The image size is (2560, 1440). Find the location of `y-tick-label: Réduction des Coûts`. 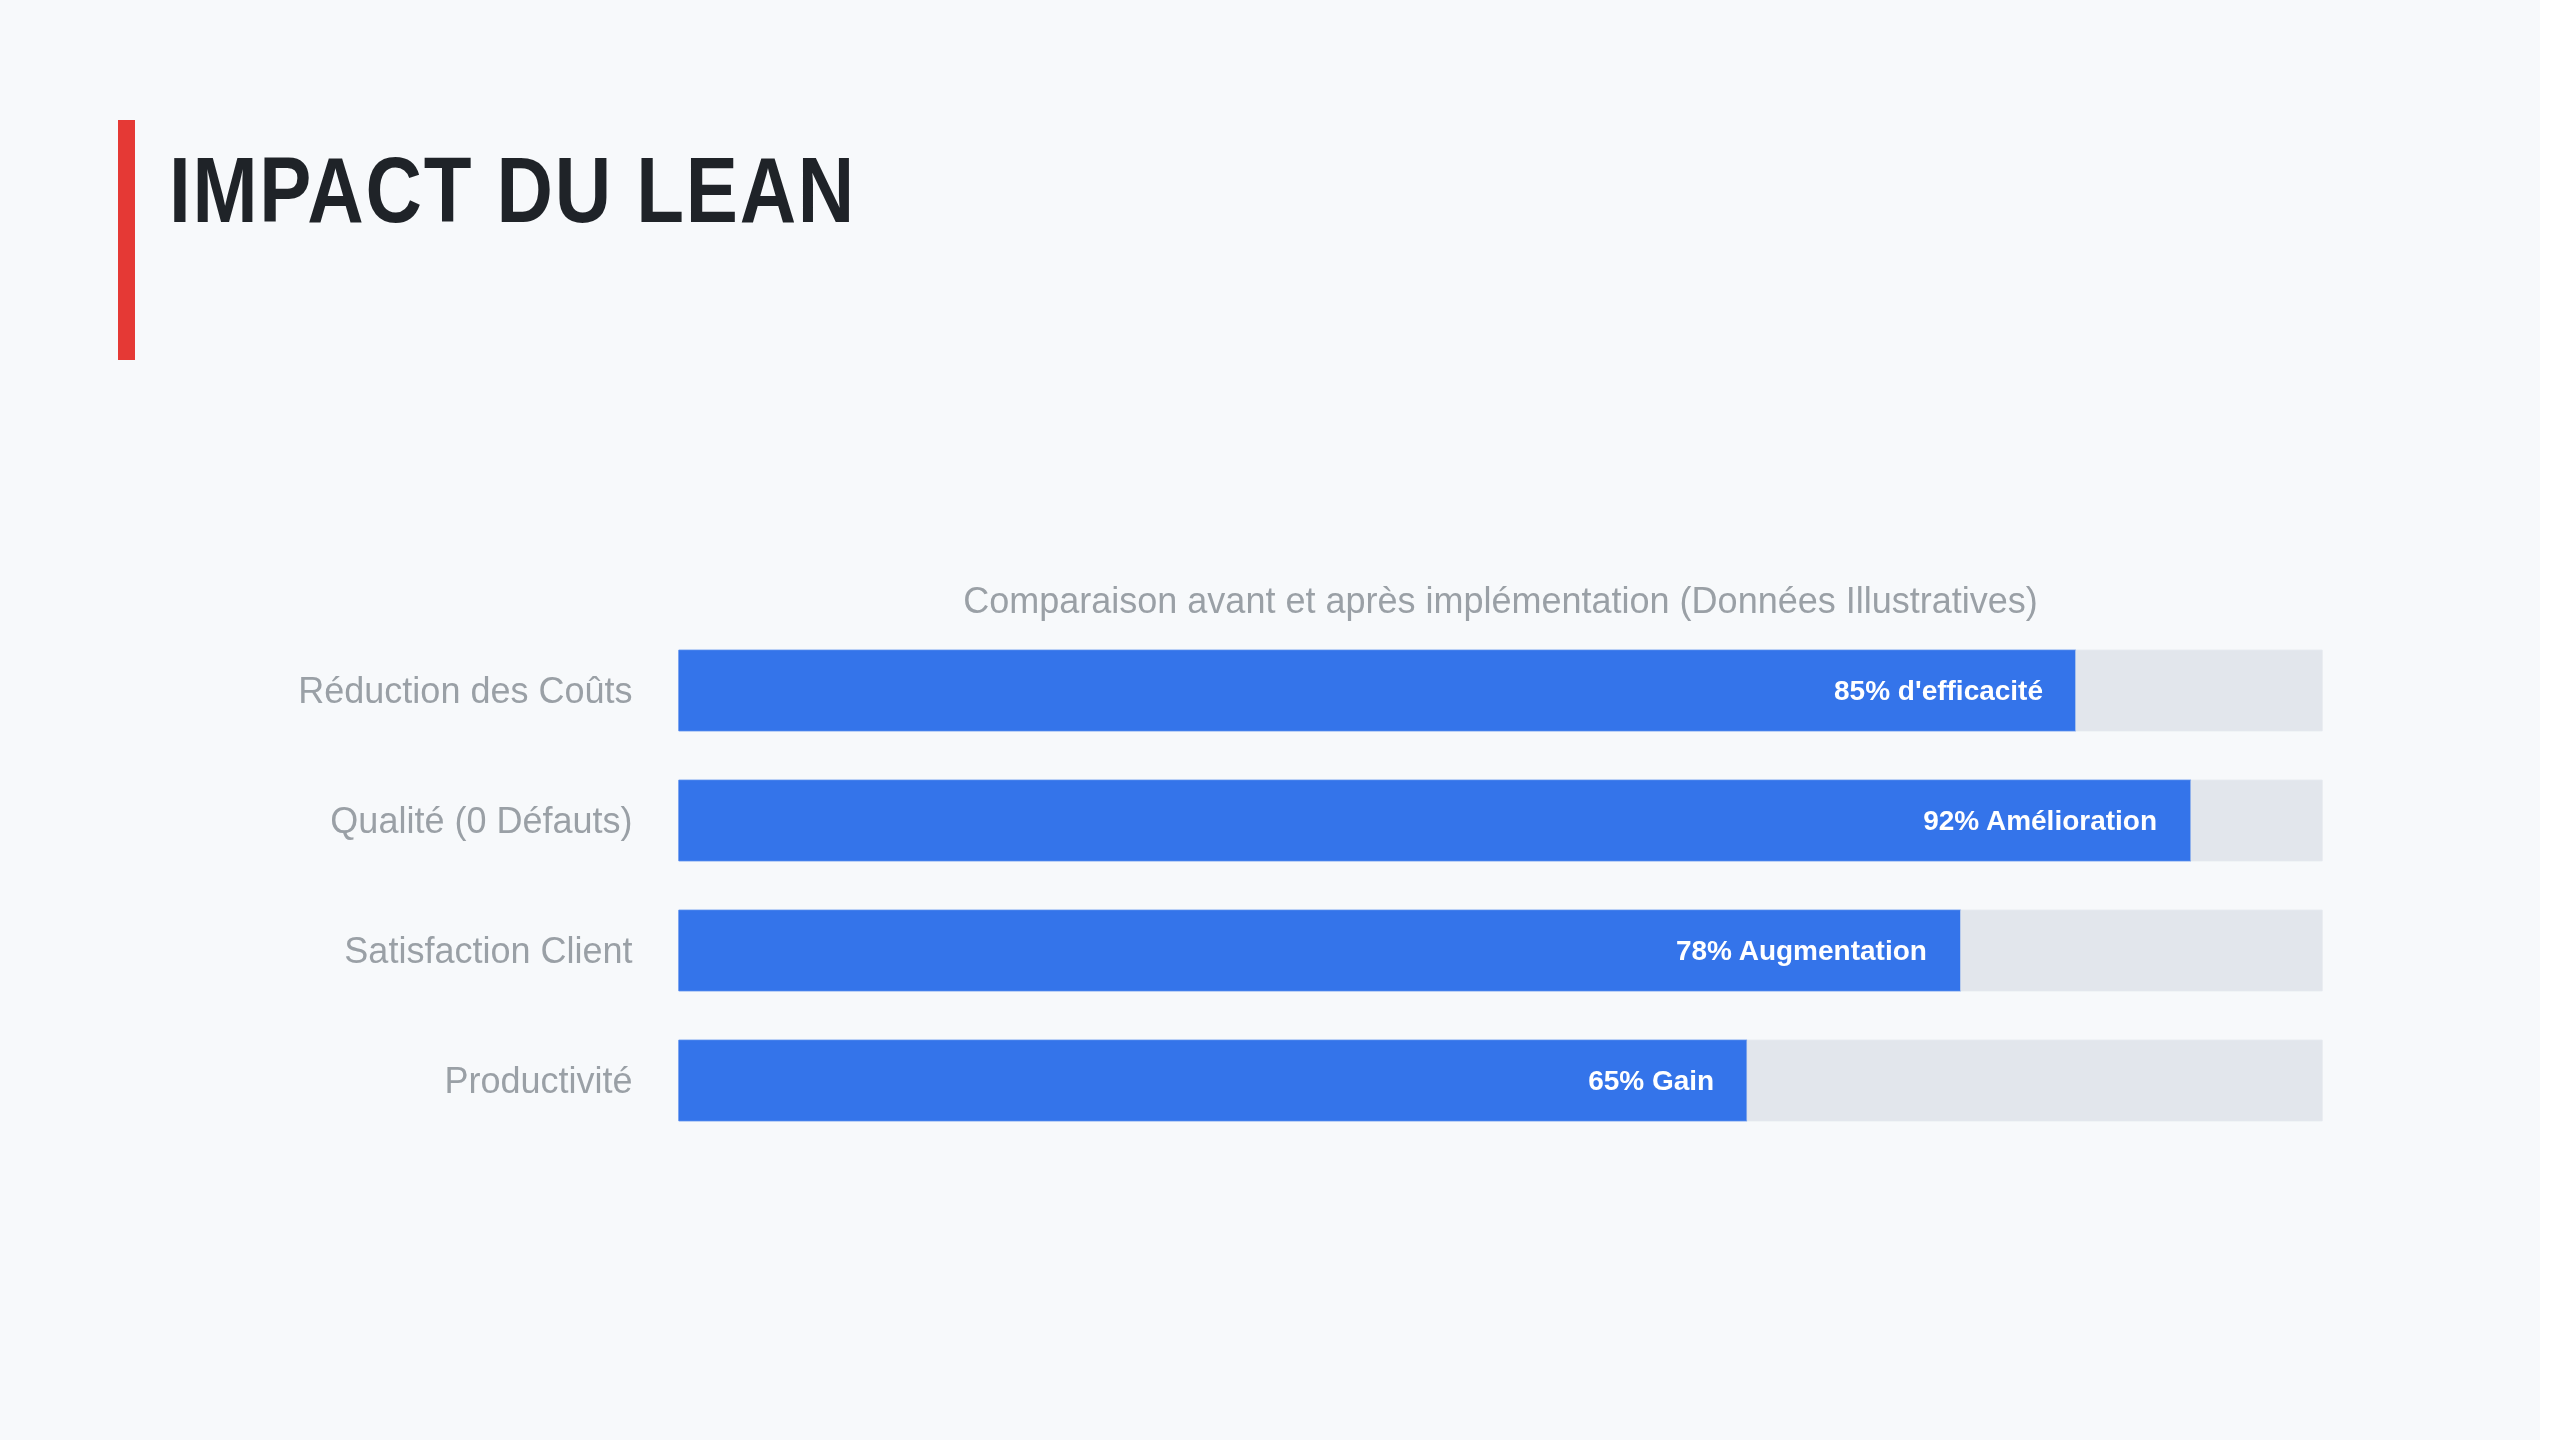

y-tick-label: Réduction des Coûts is located at coordinates (465, 690).